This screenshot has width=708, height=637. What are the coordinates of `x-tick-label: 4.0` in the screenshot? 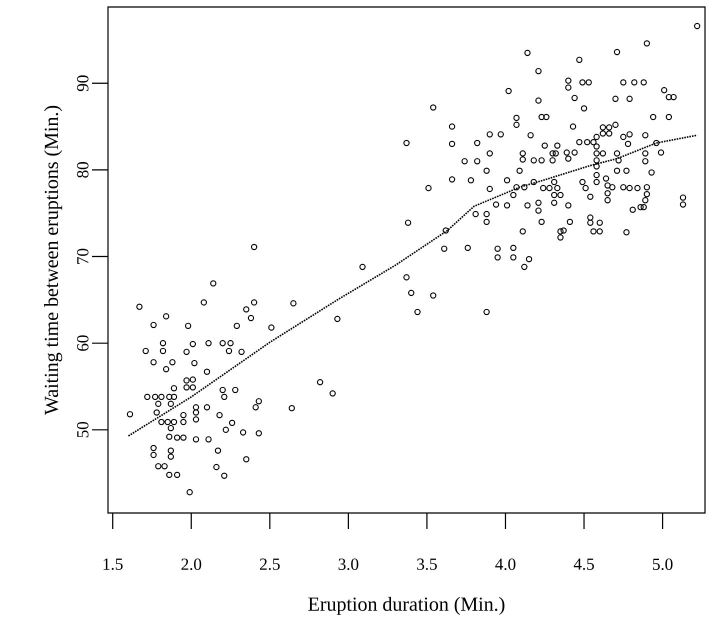 It's located at (505, 564).